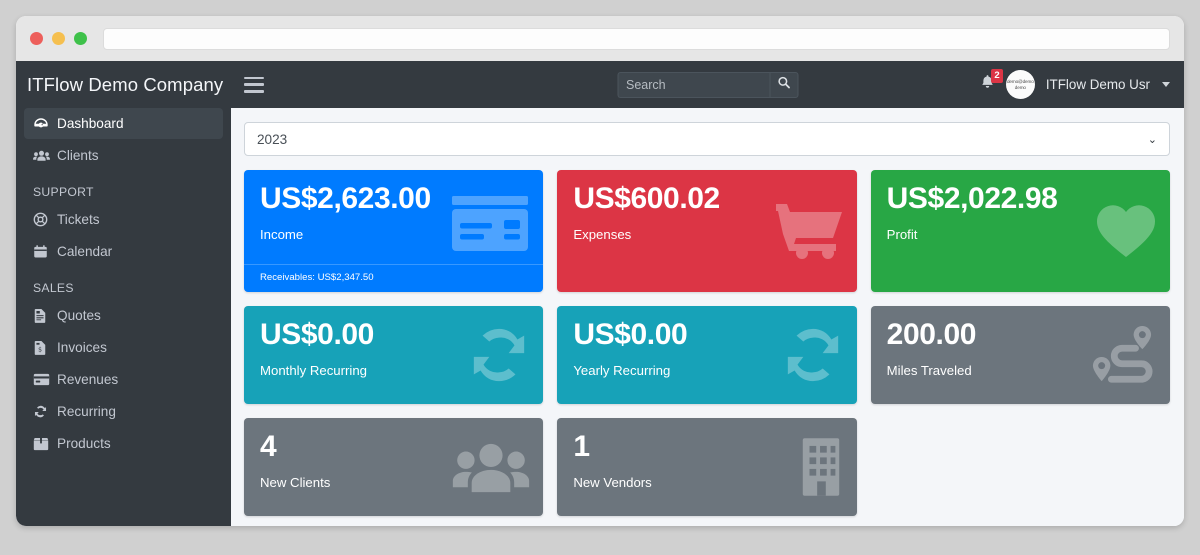  Describe the element at coordinates (622, 371) in the screenshot. I see `stat-card-label: Yearly Recurring` at that location.